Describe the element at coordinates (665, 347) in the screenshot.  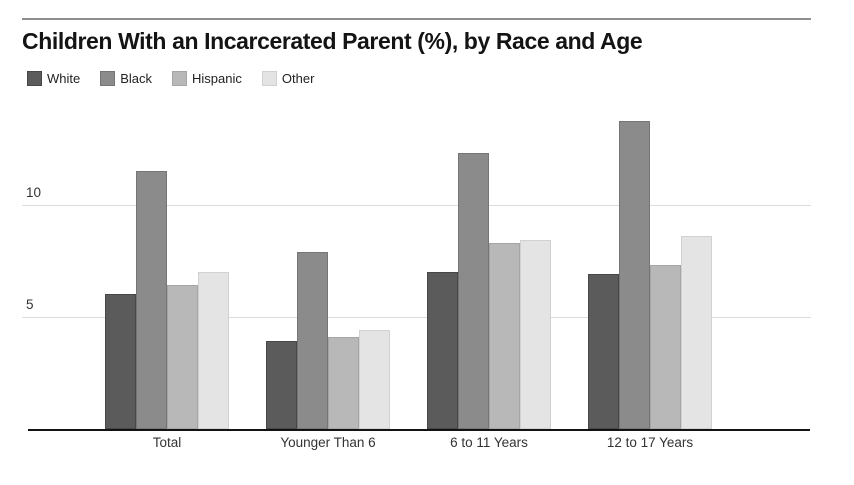
I see `bar-12-to-17-years-hispanic` at that location.